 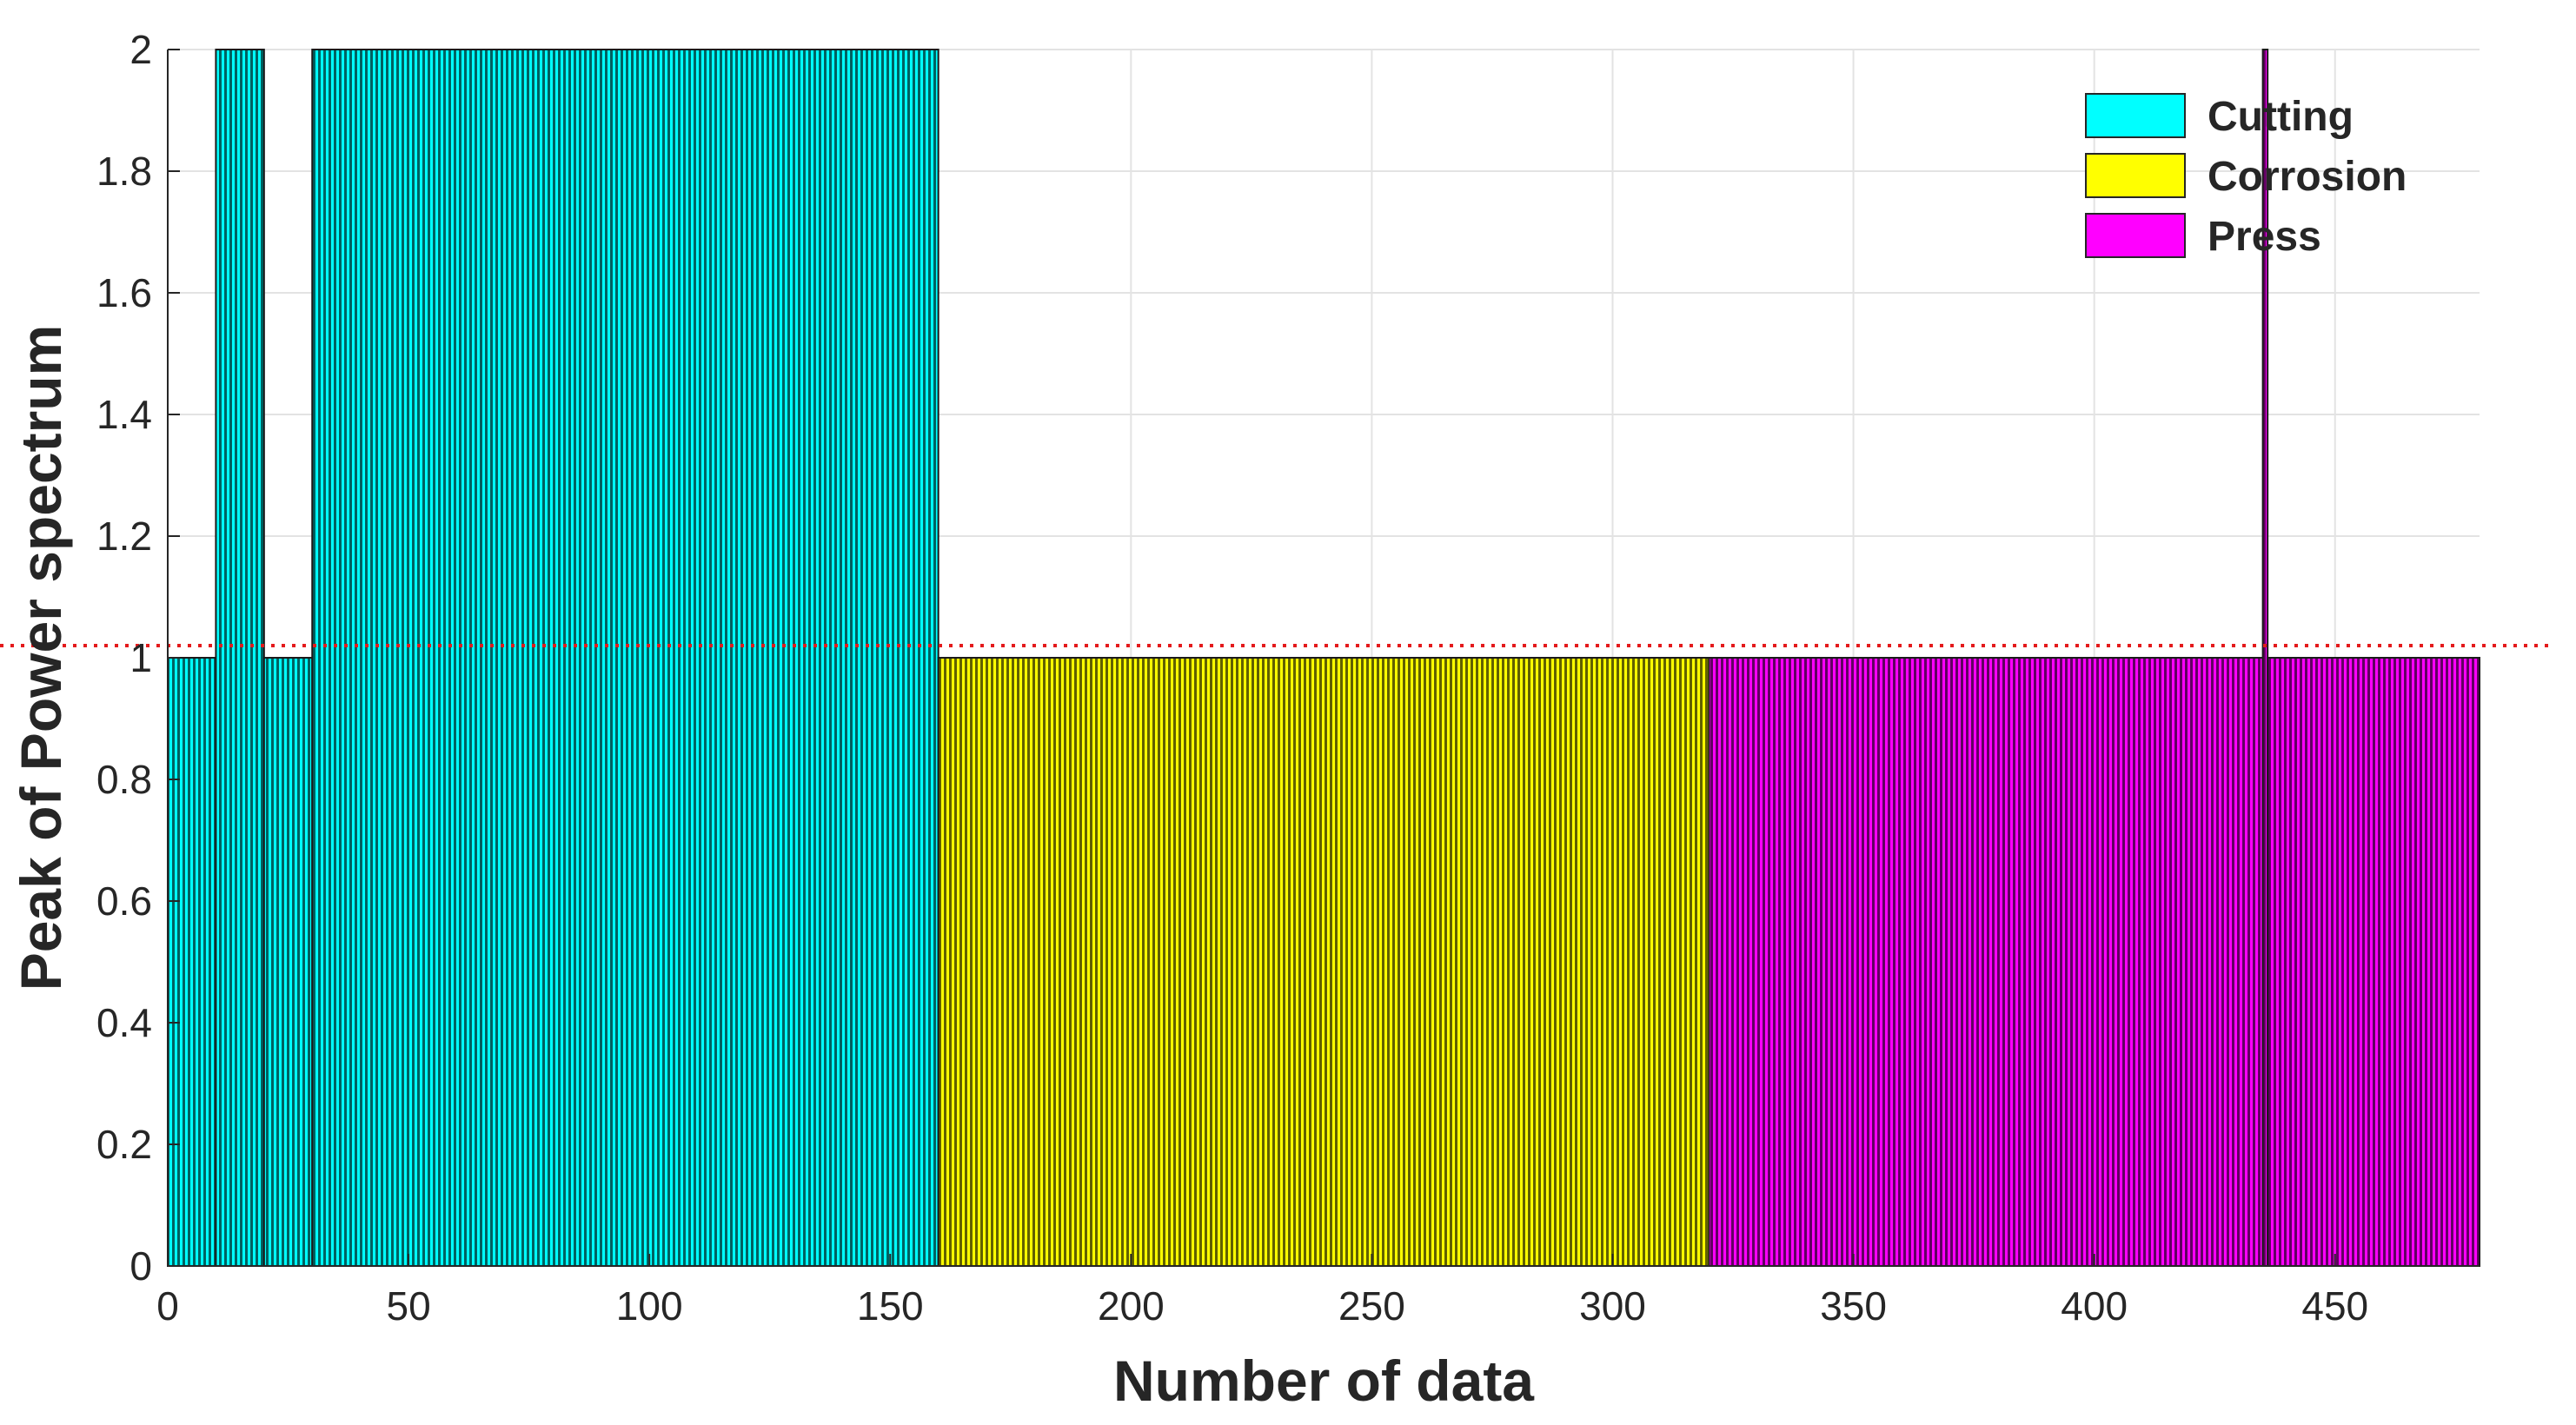 I want to click on x-tick-label: 450, so click(x=2334, y=1306).